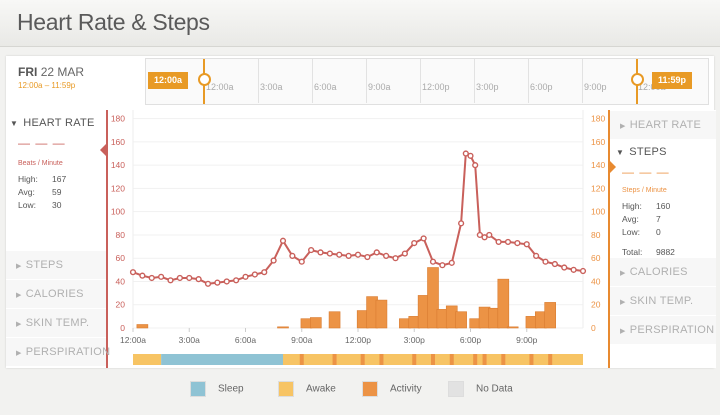  Describe the element at coordinates (637, 79) in the screenshot. I see `end-handle-knob-icon` at that location.